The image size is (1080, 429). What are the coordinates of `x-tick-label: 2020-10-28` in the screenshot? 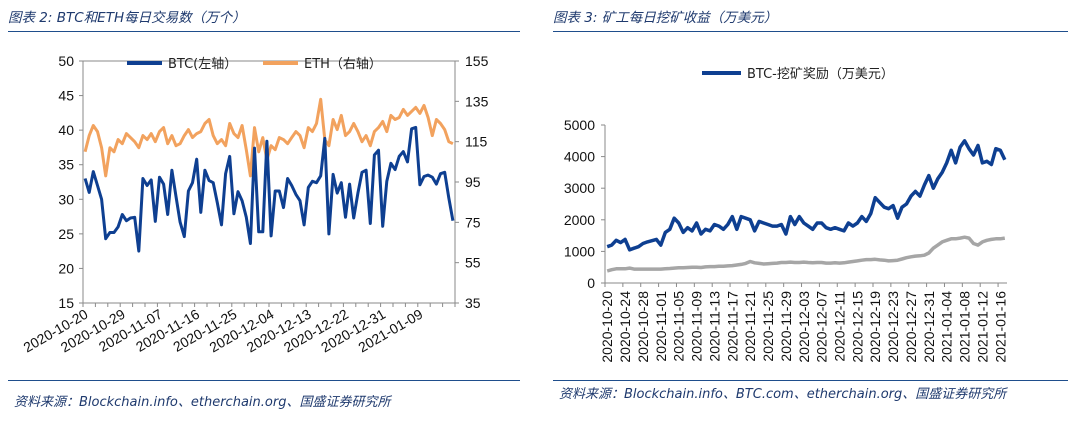 It's located at (643, 327).